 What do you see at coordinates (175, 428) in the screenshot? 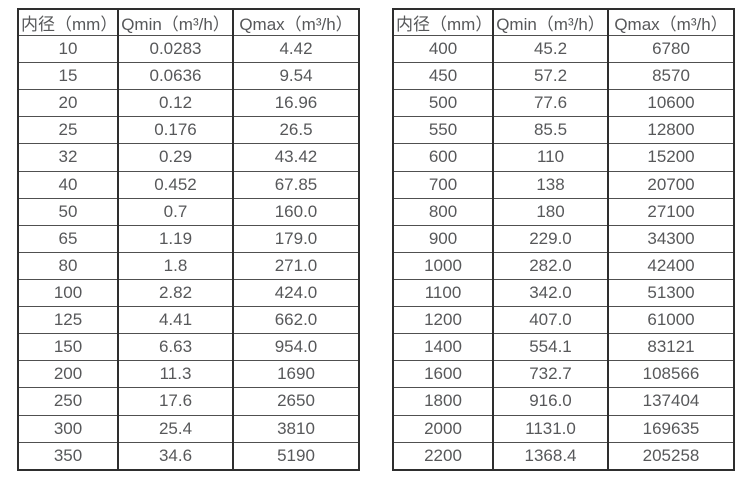
I see `table-cell: 25.4` at bounding box center [175, 428].